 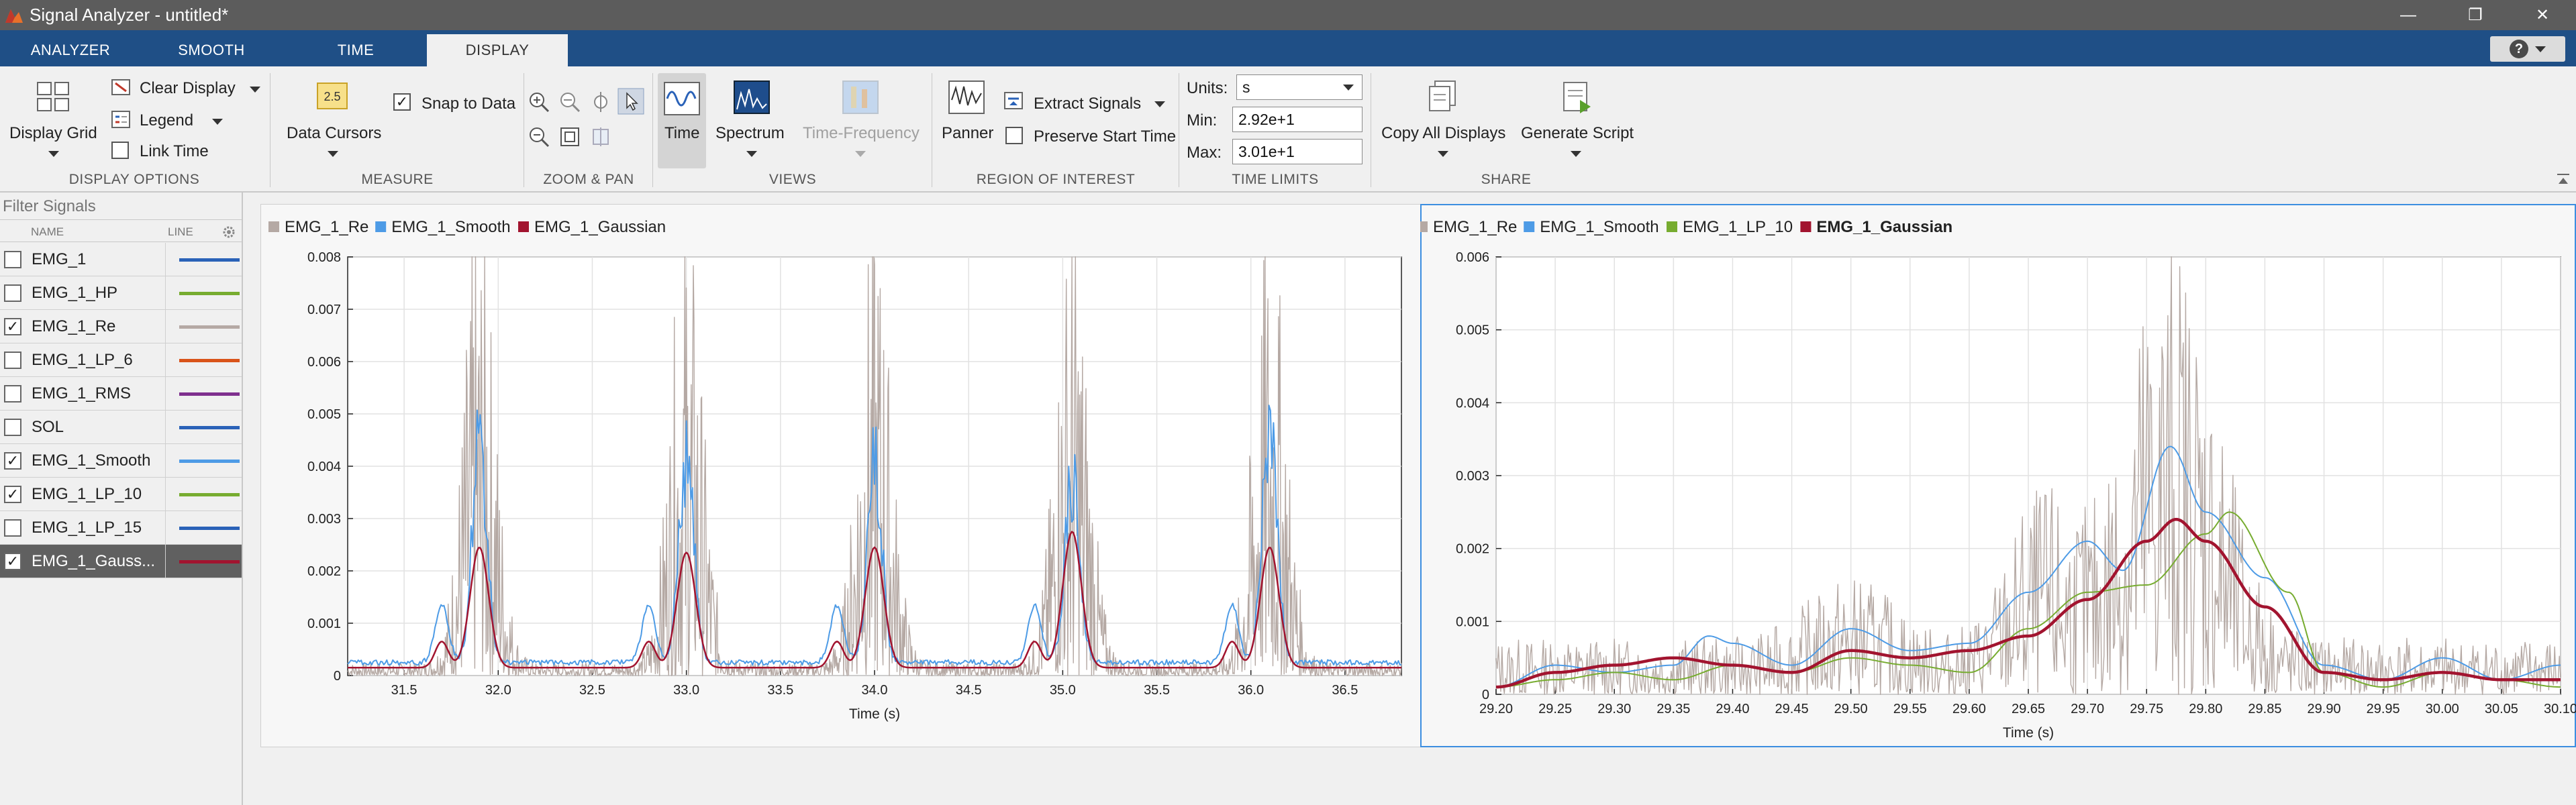 I want to click on spectrum-view-icon, so click(x=752, y=97).